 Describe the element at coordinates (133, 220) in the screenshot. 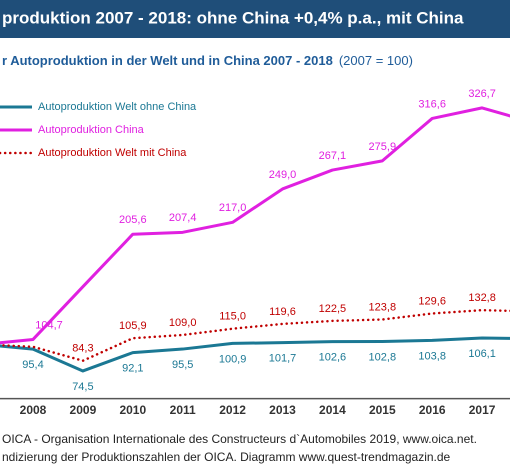

I see `data-label: 205,6` at that location.